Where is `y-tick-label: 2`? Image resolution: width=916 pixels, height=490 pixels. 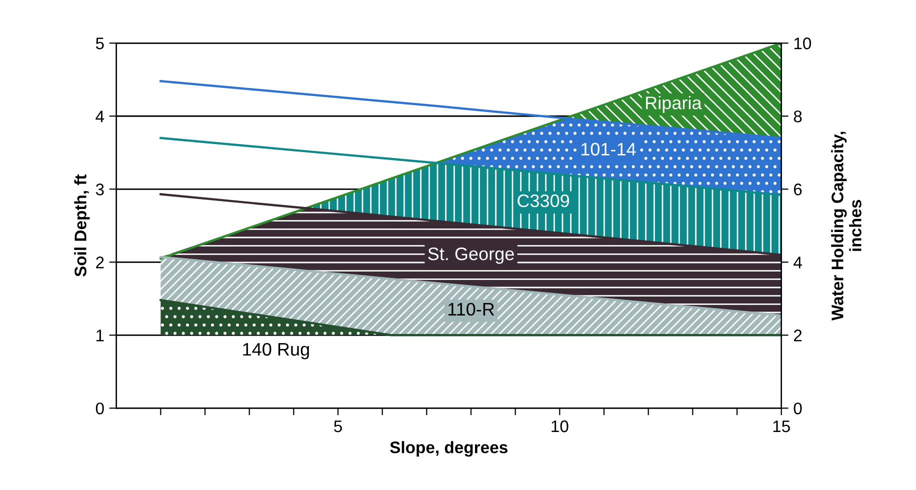 y-tick-label: 2 is located at coordinates (100, 262).